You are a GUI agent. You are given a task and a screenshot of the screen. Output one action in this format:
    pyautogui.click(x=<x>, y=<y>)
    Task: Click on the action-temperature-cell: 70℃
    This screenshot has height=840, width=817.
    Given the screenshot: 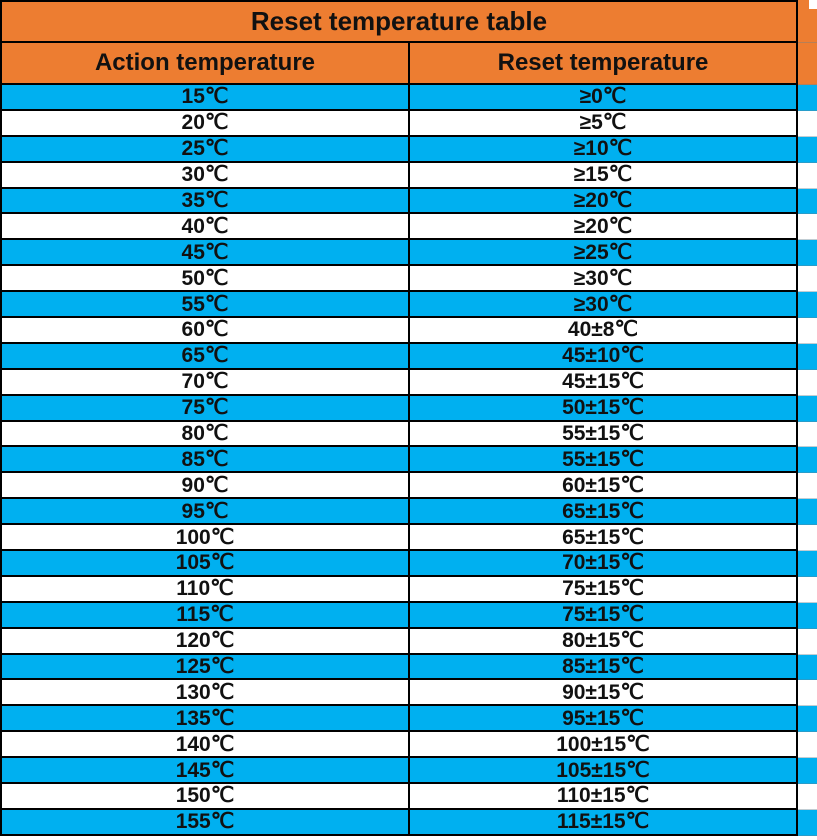 What is the action you would take?
    pyautogui.click(x=205, y=382)
    